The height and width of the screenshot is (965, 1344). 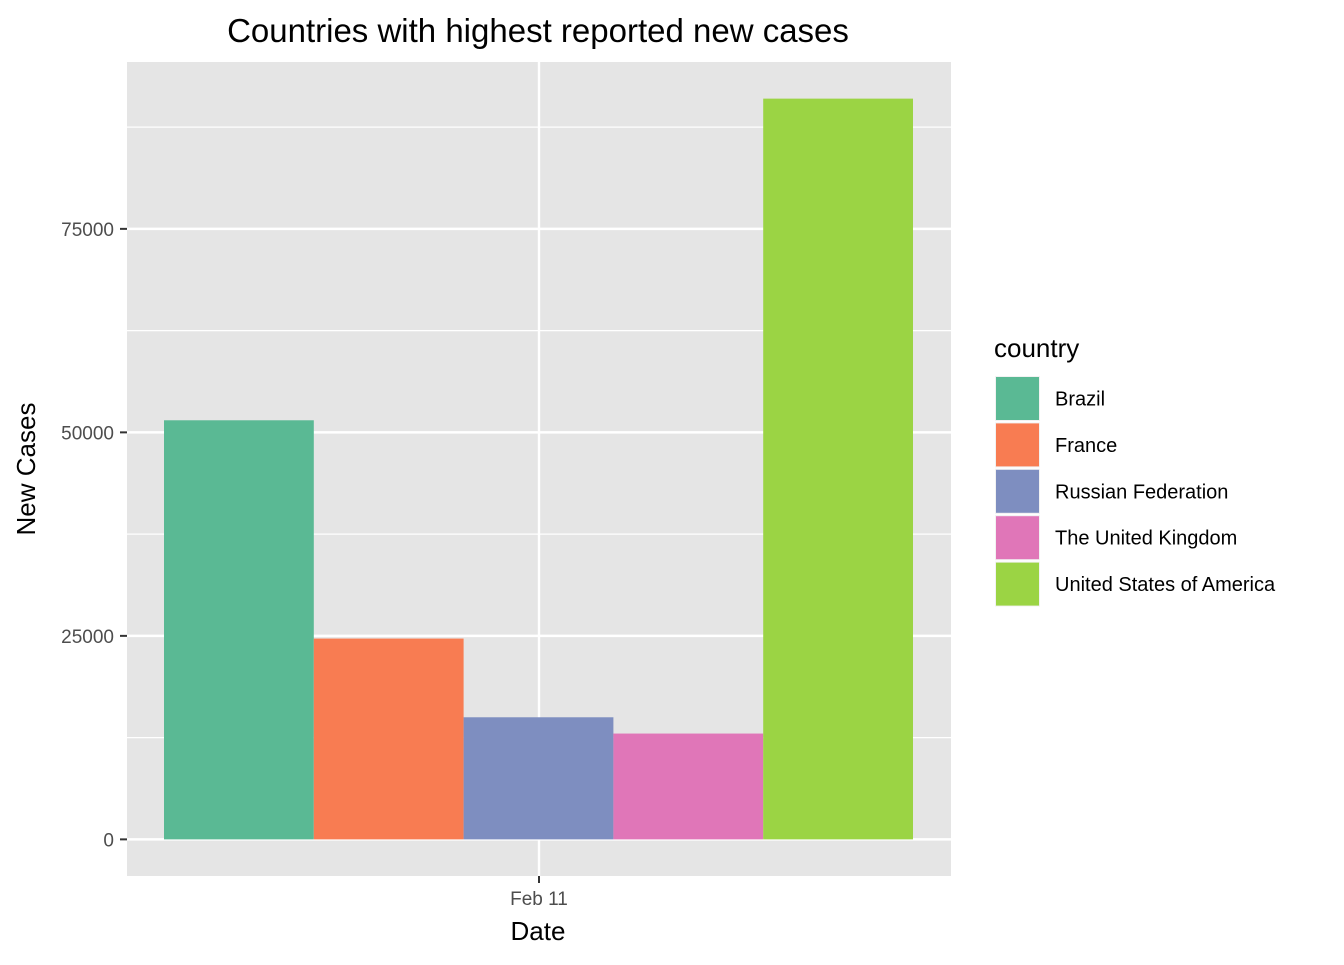 What do you see at coordinates (1086, 446) in the screenshot?
I see `legend-label: France` at bounding box center [1086, 446].